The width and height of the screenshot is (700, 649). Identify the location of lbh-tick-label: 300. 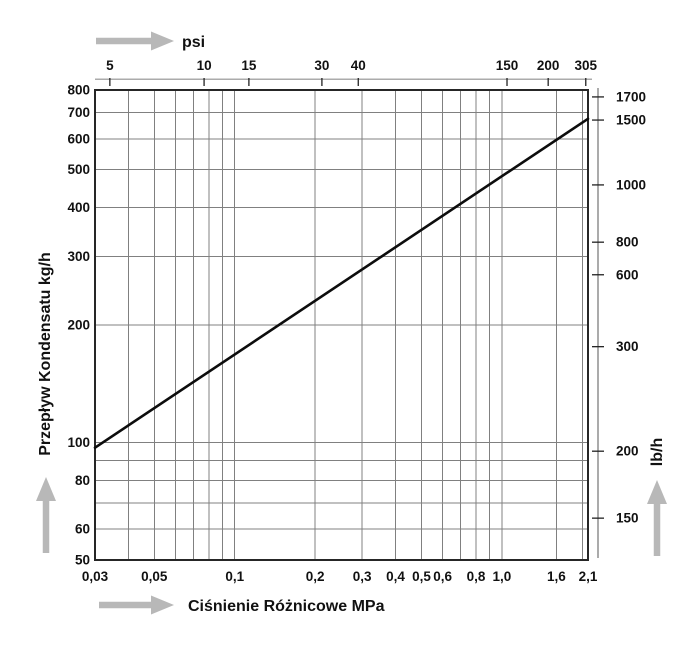
(627, 346).